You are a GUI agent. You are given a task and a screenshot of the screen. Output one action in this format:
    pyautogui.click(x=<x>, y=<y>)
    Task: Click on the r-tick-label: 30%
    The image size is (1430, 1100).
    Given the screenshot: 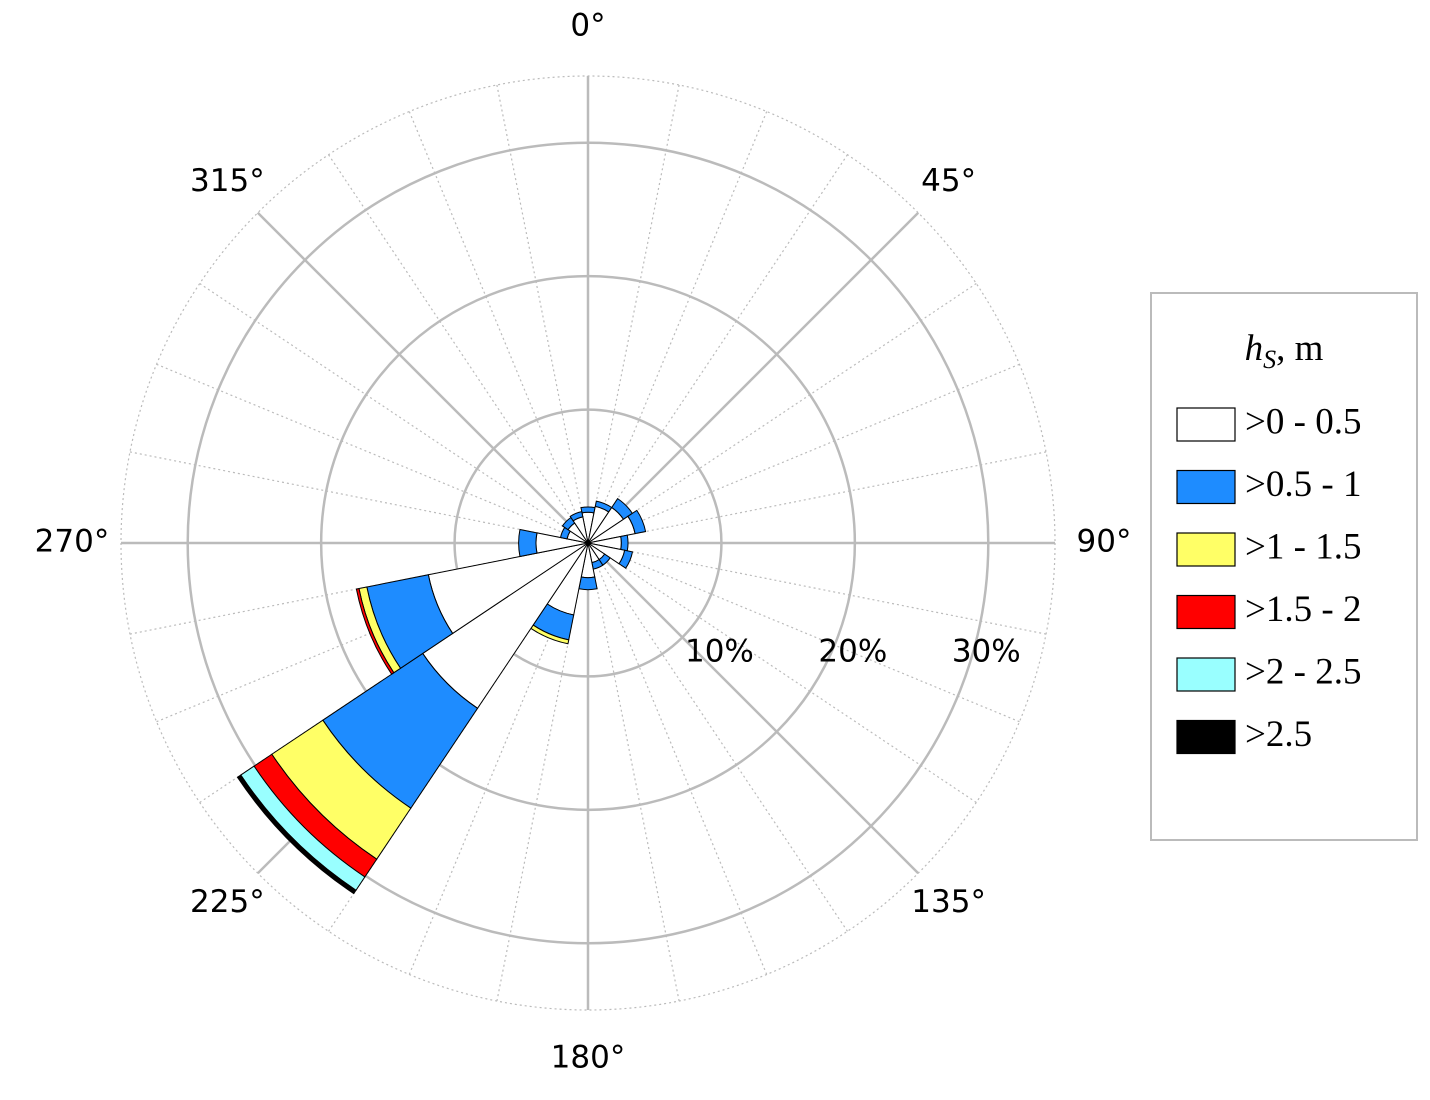 What is the action you would take?
    pyautogui.click(x=986, y=652)
    